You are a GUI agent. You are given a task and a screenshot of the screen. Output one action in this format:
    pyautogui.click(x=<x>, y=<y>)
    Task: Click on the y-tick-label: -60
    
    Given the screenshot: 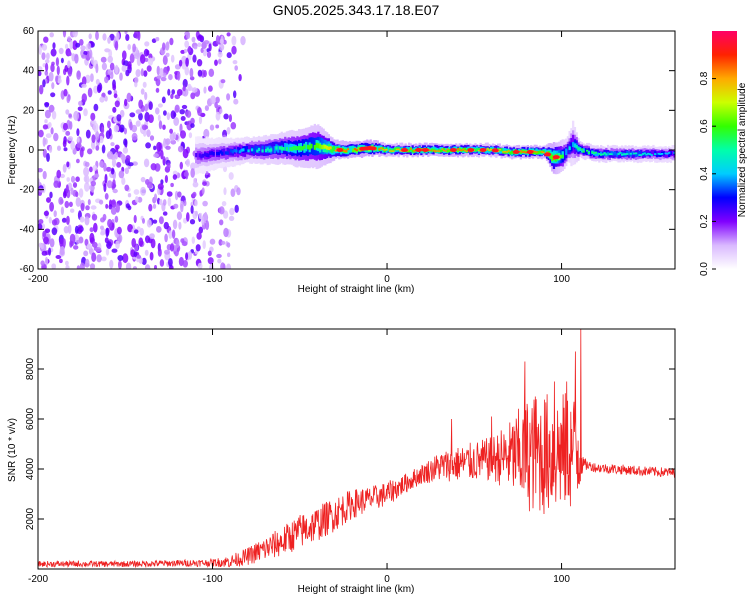 What is the action you would take?
    pyautogui.click(x=27, y=269)
    